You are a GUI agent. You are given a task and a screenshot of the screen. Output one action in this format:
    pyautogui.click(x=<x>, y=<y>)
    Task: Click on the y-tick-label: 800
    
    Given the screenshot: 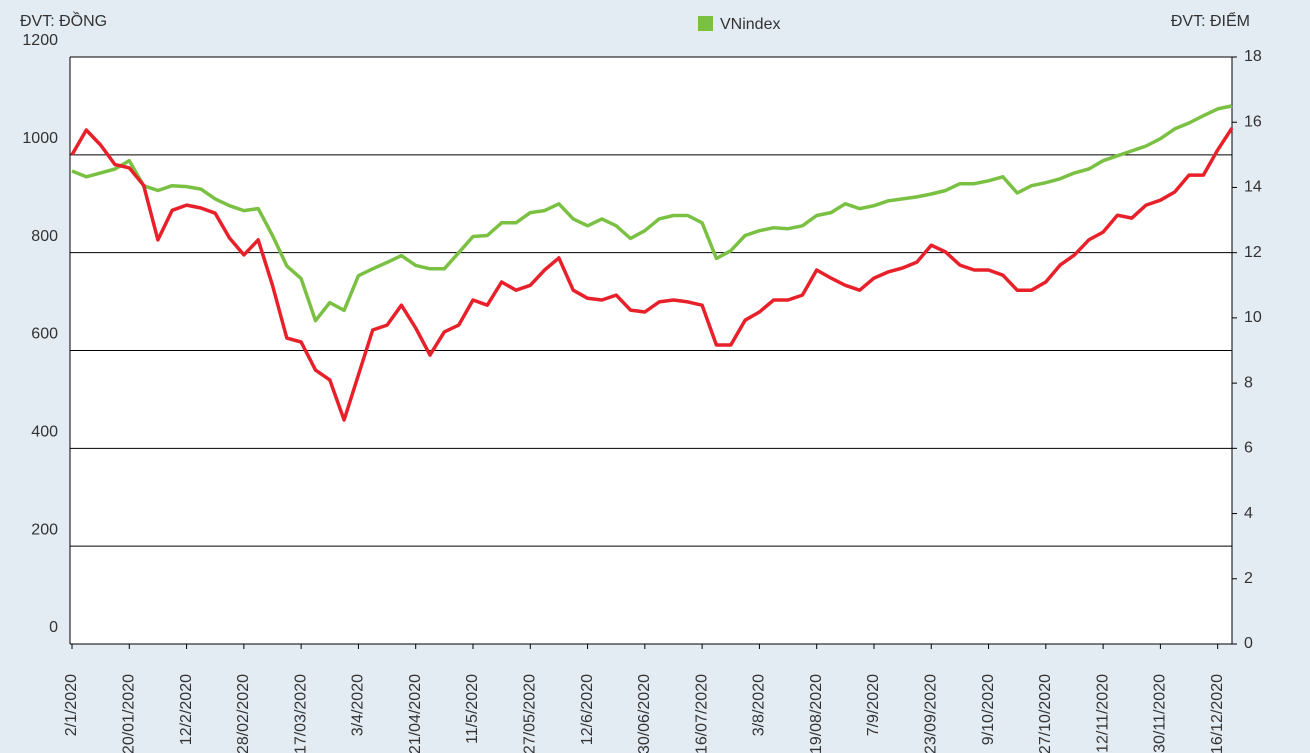 What is the action you would take?
    pyautogui.click(x=44, y=236)
    